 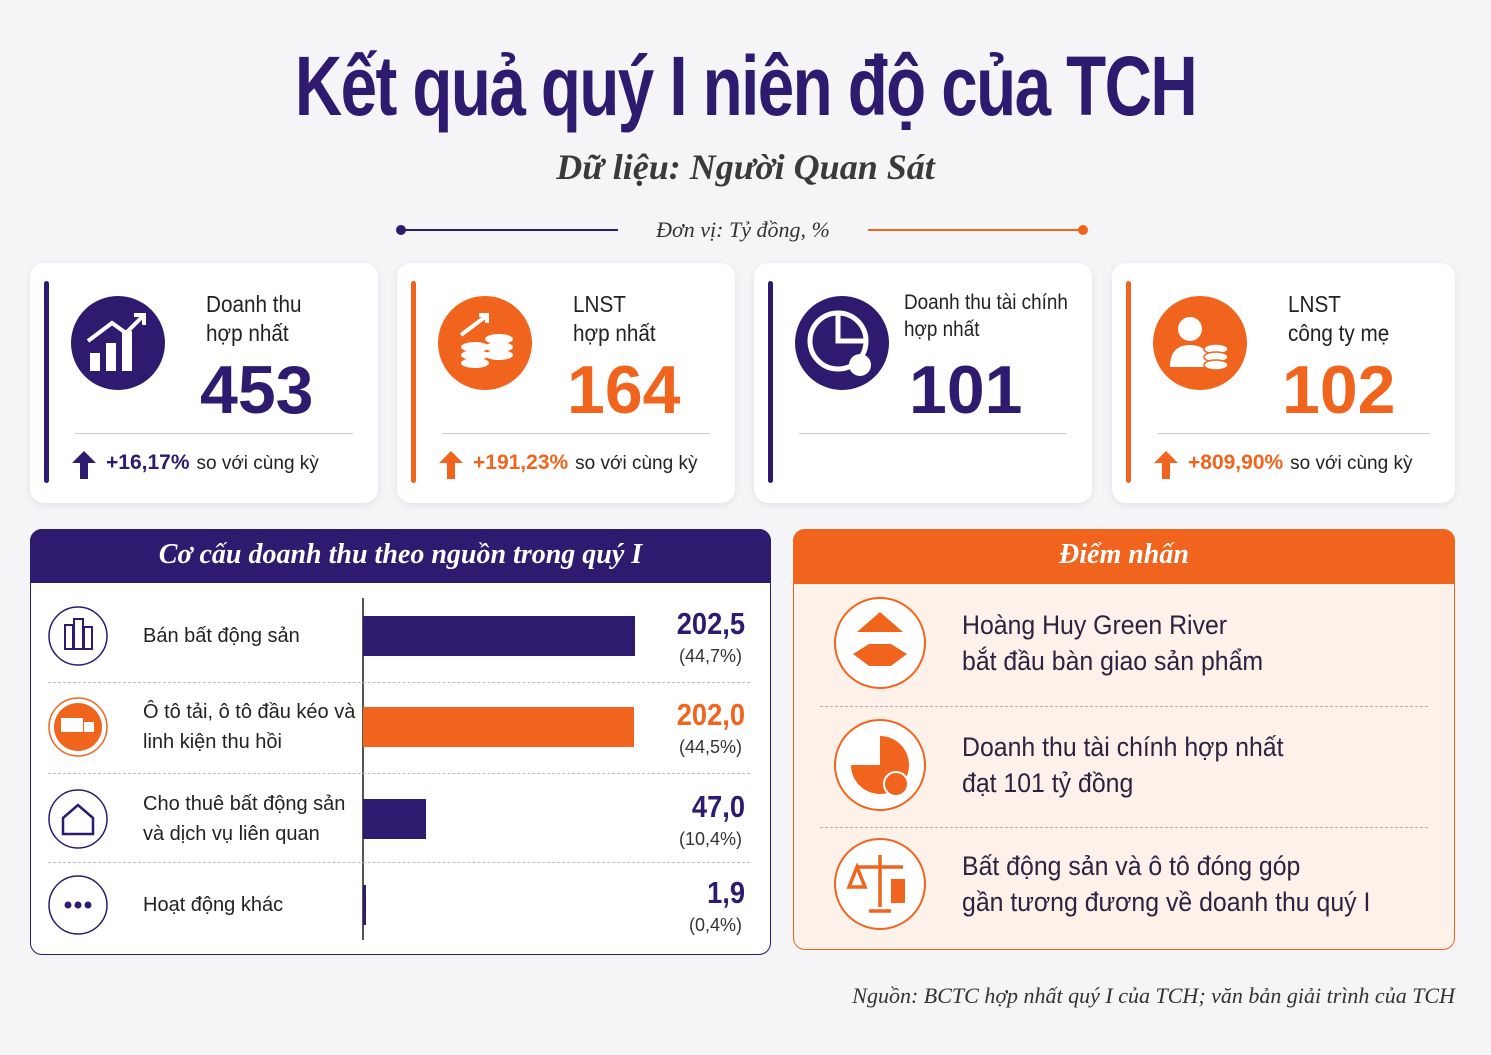 I want to click on kpi-label: Doanh thu tài chính, so click(x=986, y=302).